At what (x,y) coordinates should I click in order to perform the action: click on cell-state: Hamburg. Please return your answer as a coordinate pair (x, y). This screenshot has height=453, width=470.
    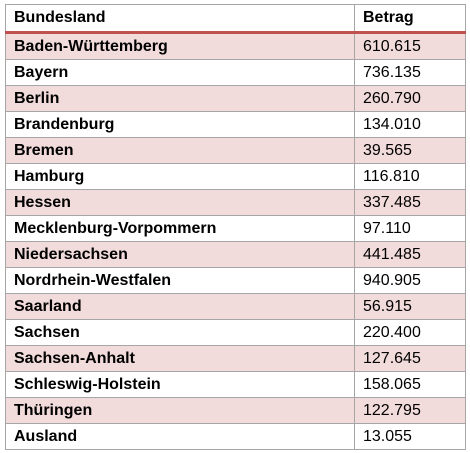
    Looking at the image, I should click on (180, 176).